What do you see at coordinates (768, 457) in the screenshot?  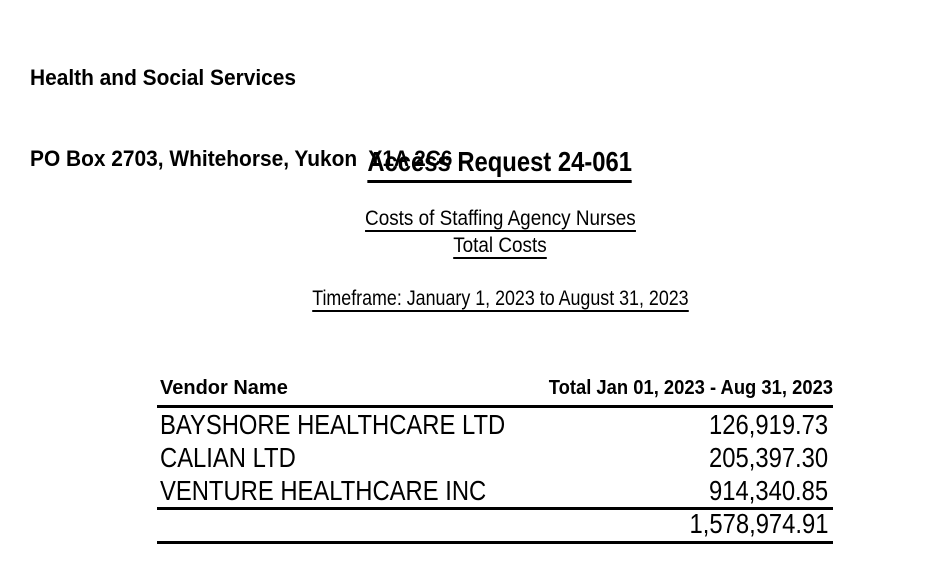 I see `amount-cell: 205,397.30` at bounding box center [768, 457].